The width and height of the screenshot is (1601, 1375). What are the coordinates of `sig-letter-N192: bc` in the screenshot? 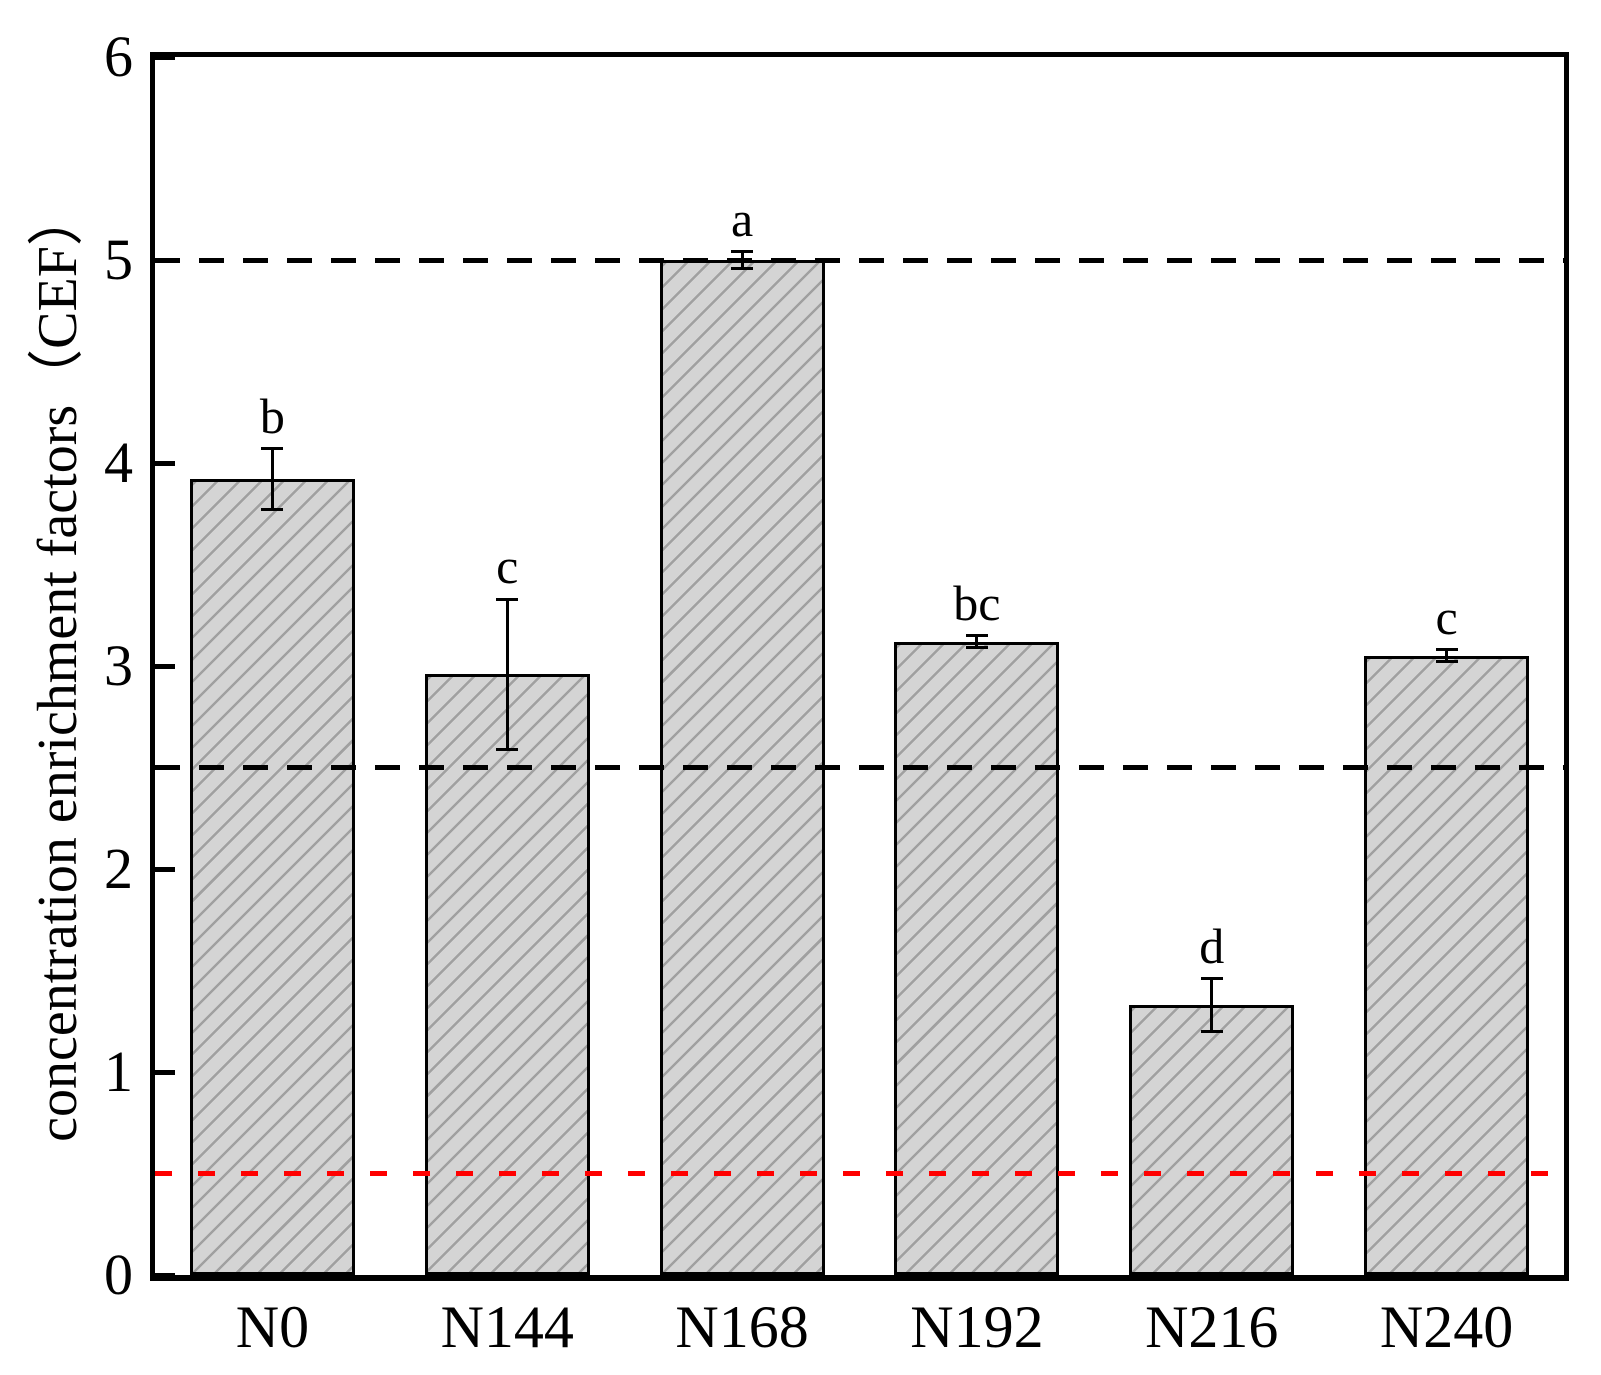 It's located at (977, 602).